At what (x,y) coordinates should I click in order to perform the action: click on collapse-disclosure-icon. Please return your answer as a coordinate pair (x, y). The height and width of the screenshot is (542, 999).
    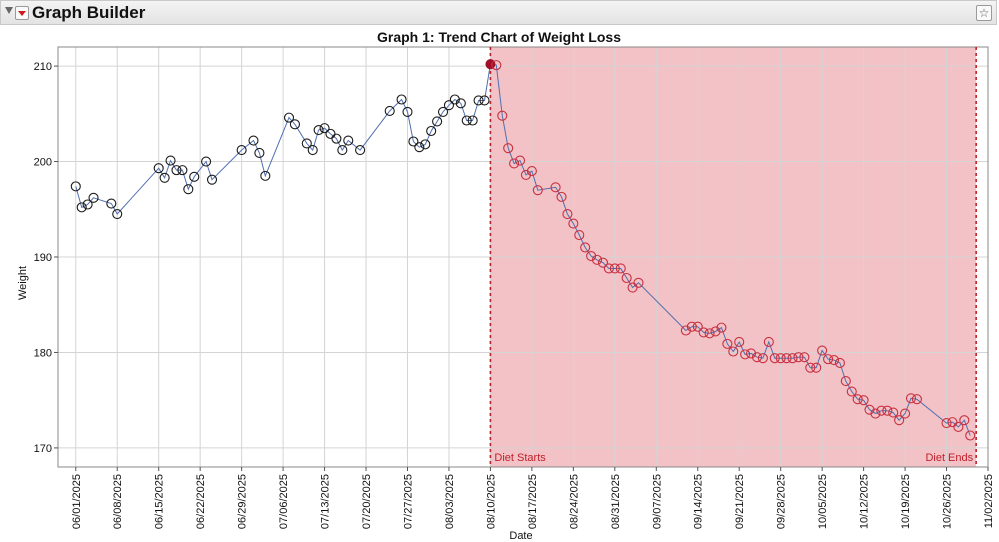
    Looking at the image, I should click on (9, 10).